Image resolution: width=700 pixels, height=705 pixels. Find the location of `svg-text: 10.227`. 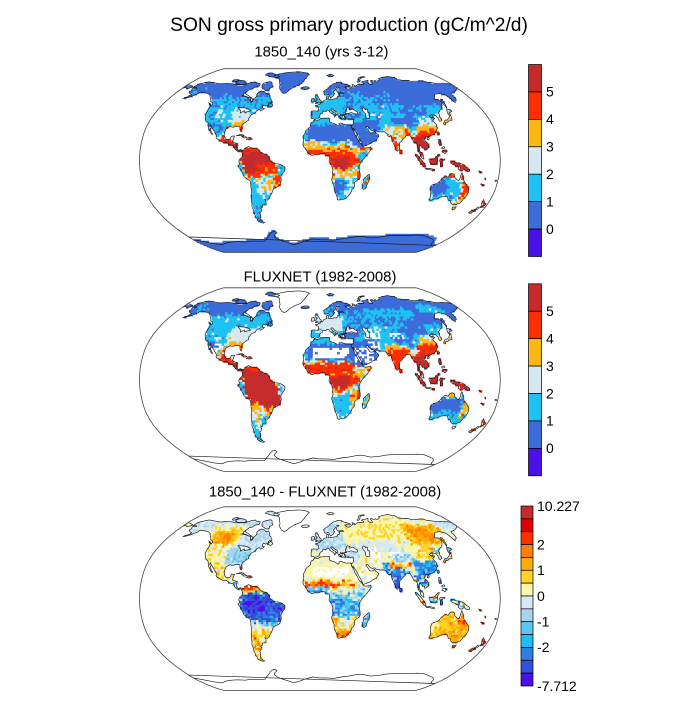

svg-text: 10.227 is located at coordinates (558, 506).